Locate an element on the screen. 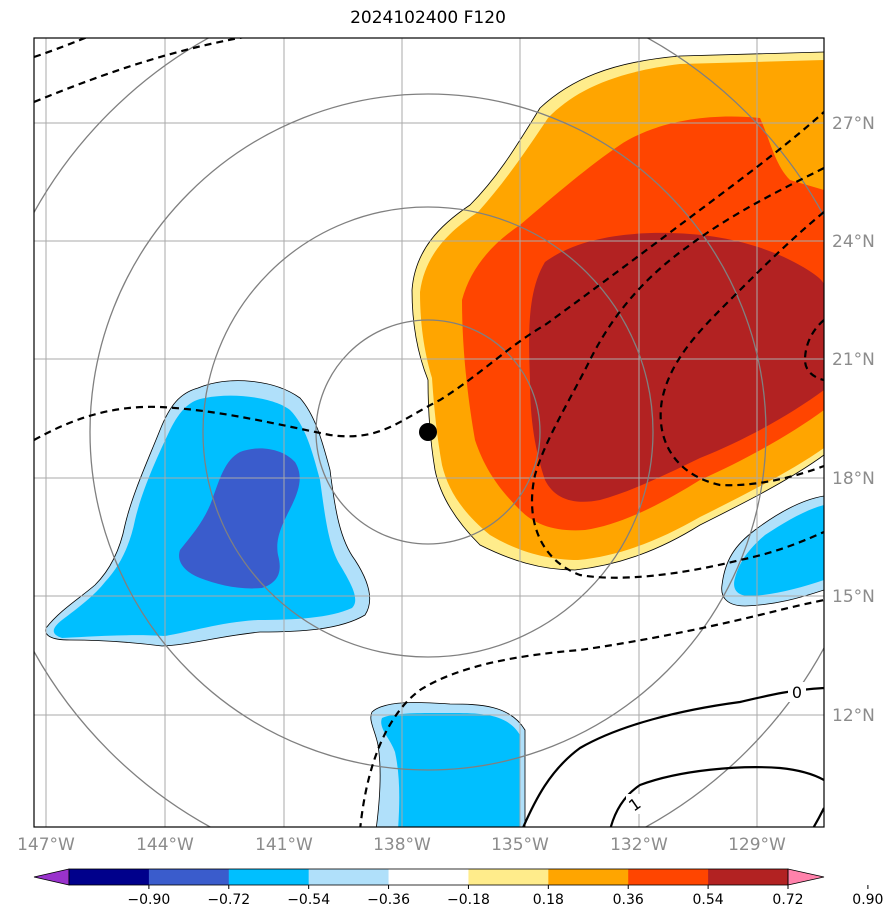 The image size is (894, 924). colorbar-swatches is located at coordinates (429, 877).